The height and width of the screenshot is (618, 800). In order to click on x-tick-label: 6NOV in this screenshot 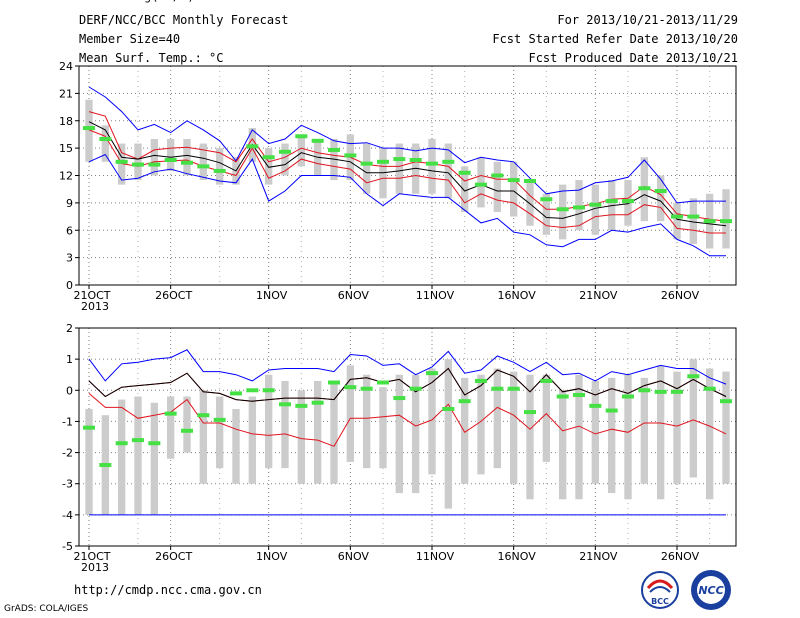, I will do `click(354, 295)`.